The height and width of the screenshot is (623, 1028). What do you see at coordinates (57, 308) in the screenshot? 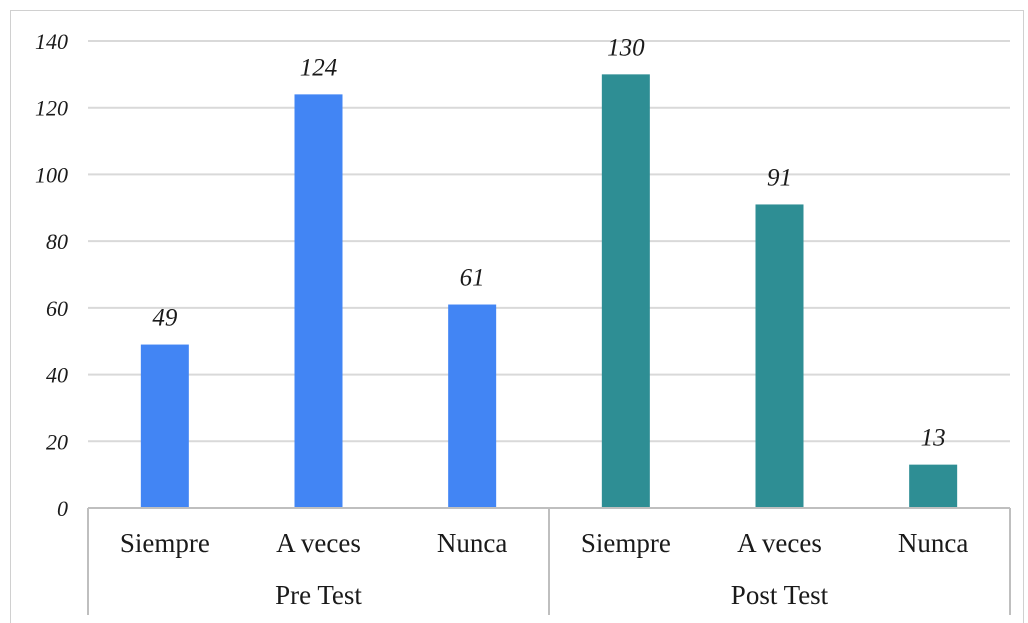
I see `y-tick-label: 60` at bounding box center [57, 308].